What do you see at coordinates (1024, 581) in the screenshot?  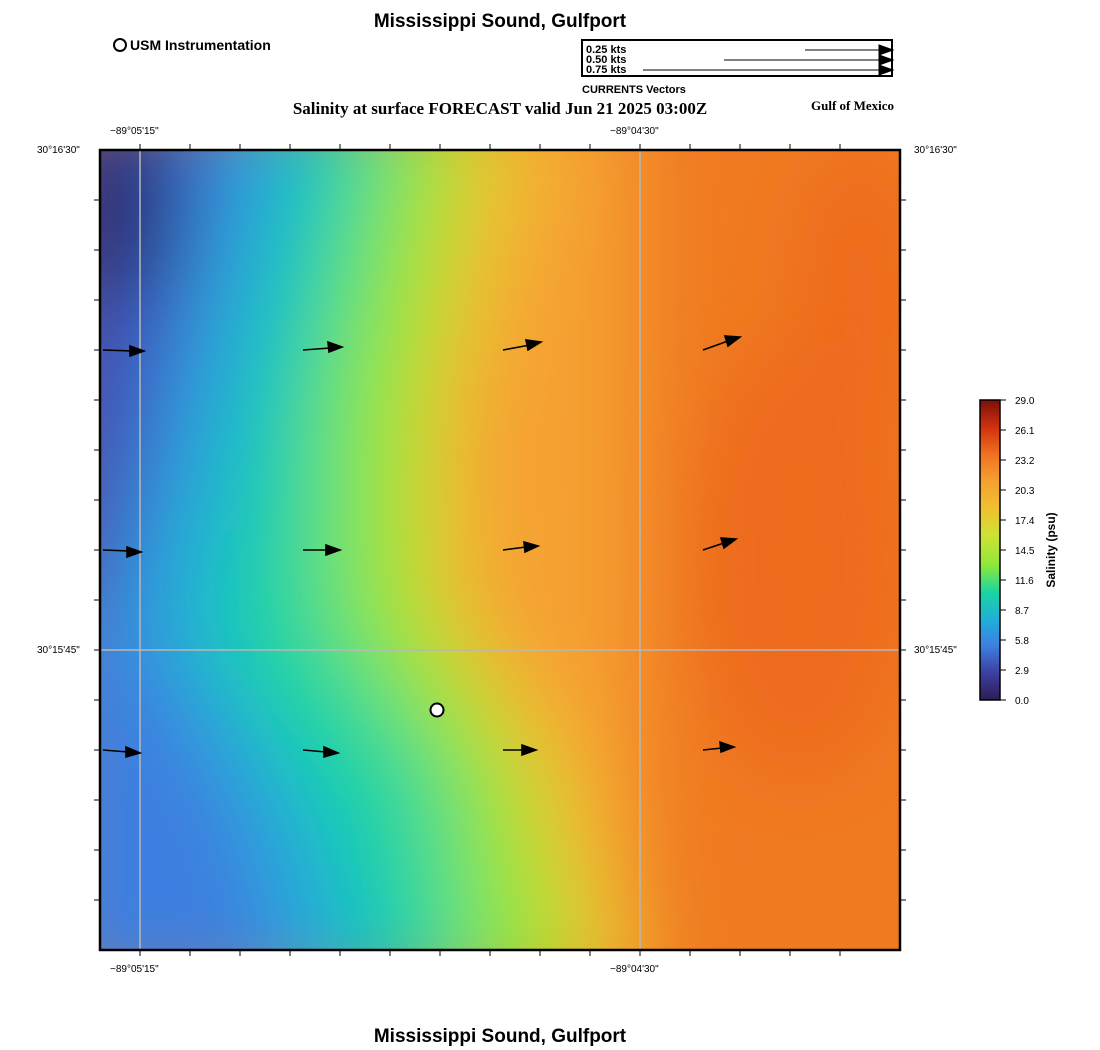 I see `colorbar-tick-label: 11.6` at bounding box center [1024, 581].